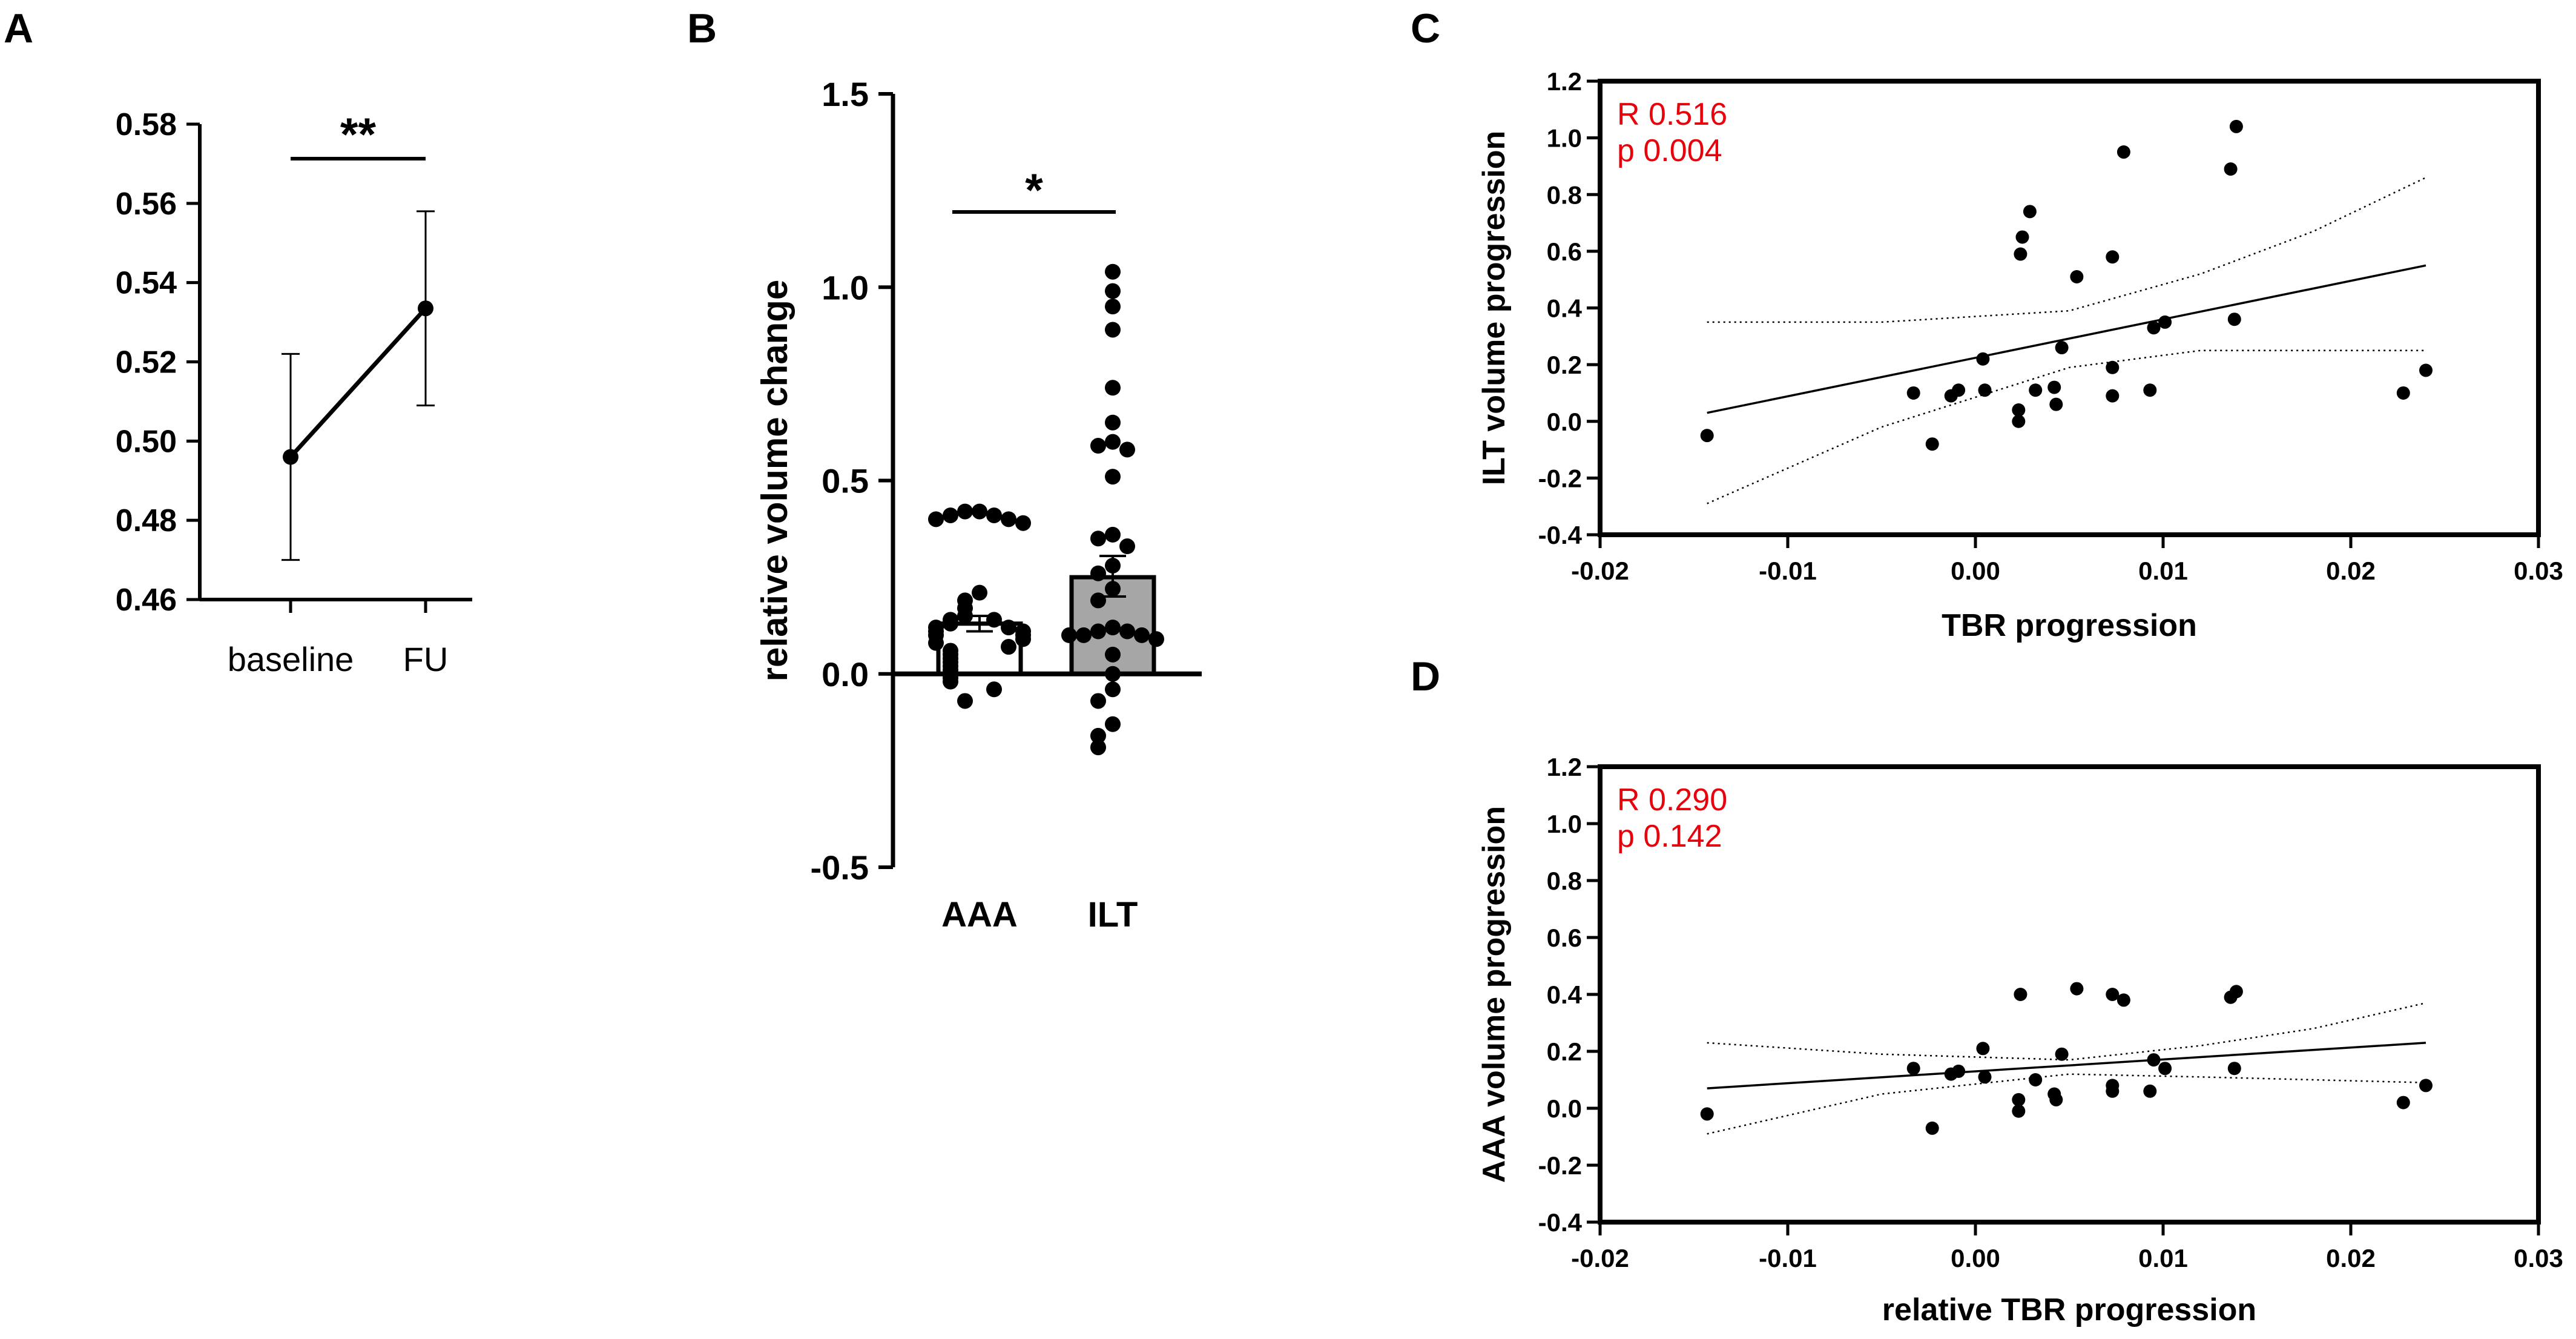  Describe the element at coordinates (146, 520) in the screenshot. I see `y-tick-label: 0.48` at that location.